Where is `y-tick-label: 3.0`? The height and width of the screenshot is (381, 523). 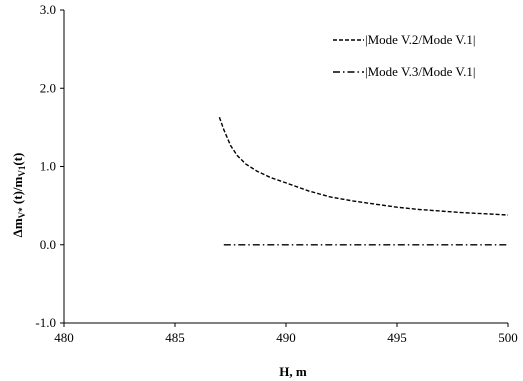 y-tick-label: 3.0 is located at coordinates (48, 9).